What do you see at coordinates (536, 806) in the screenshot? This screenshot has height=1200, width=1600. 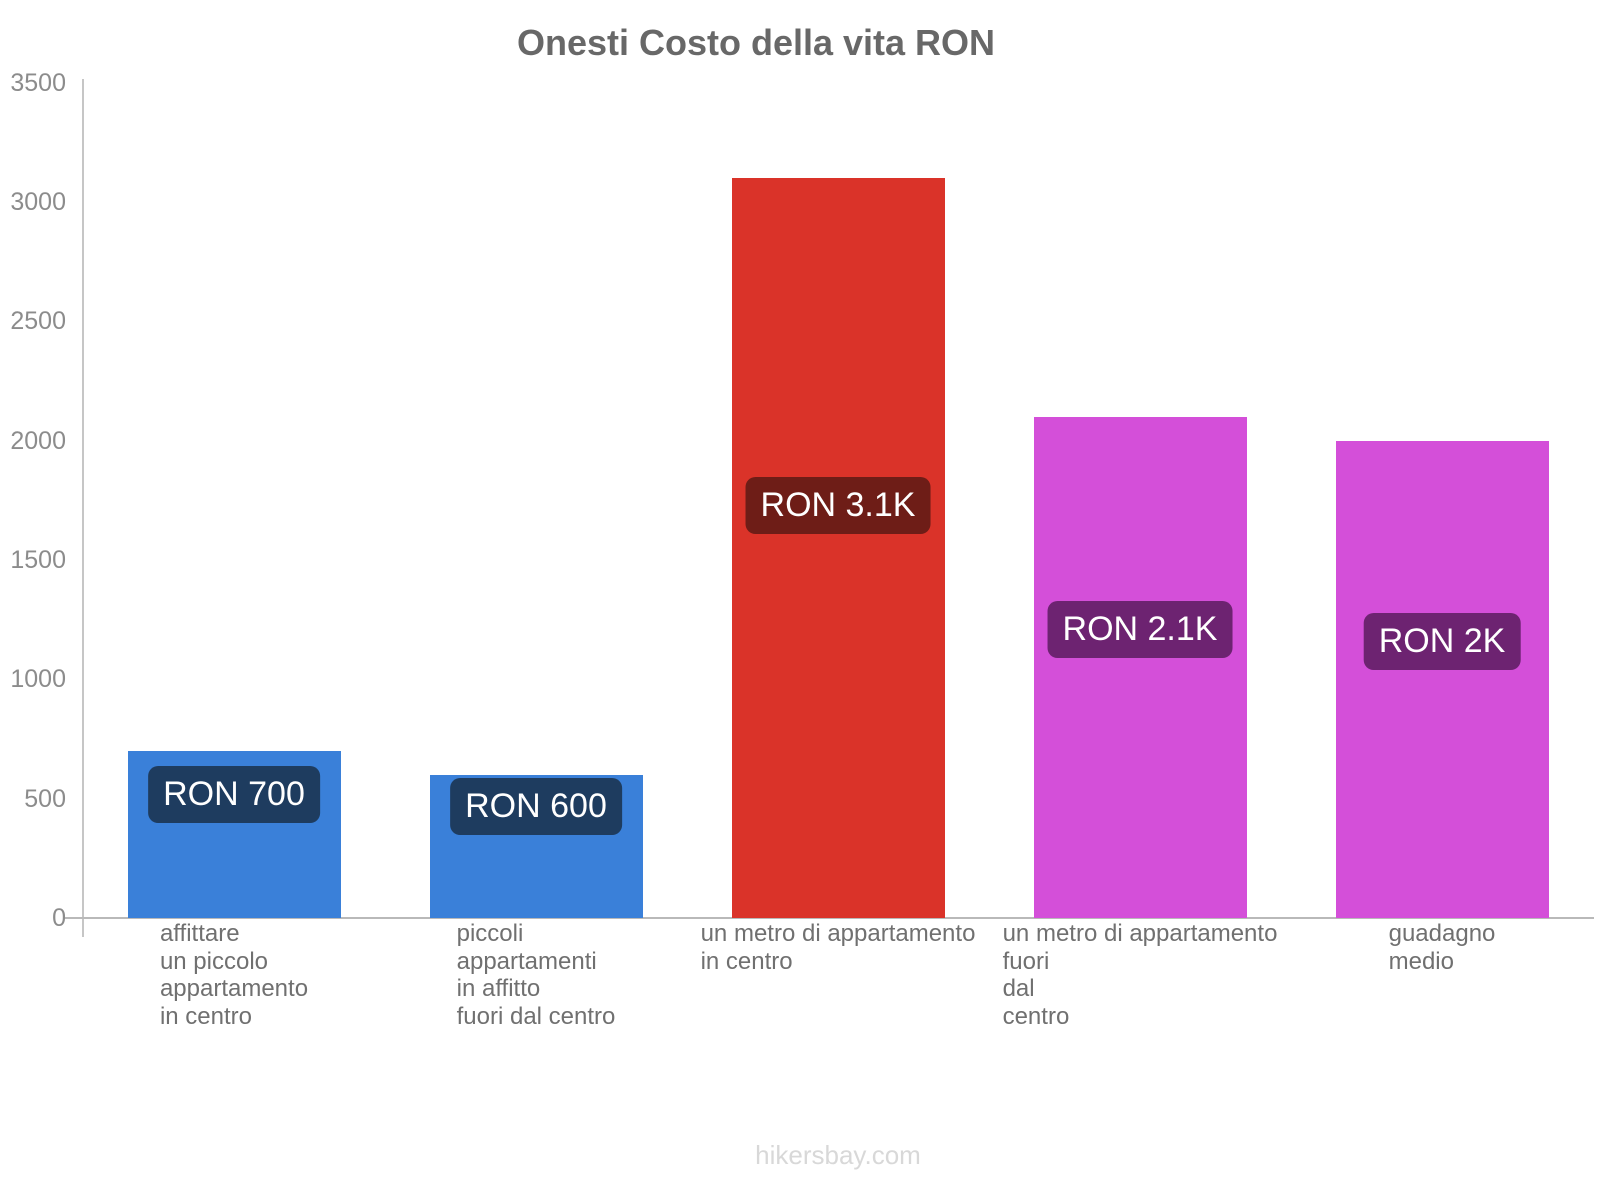 I see `bar-value-label: RON 600` at bounding box center [536, 806].